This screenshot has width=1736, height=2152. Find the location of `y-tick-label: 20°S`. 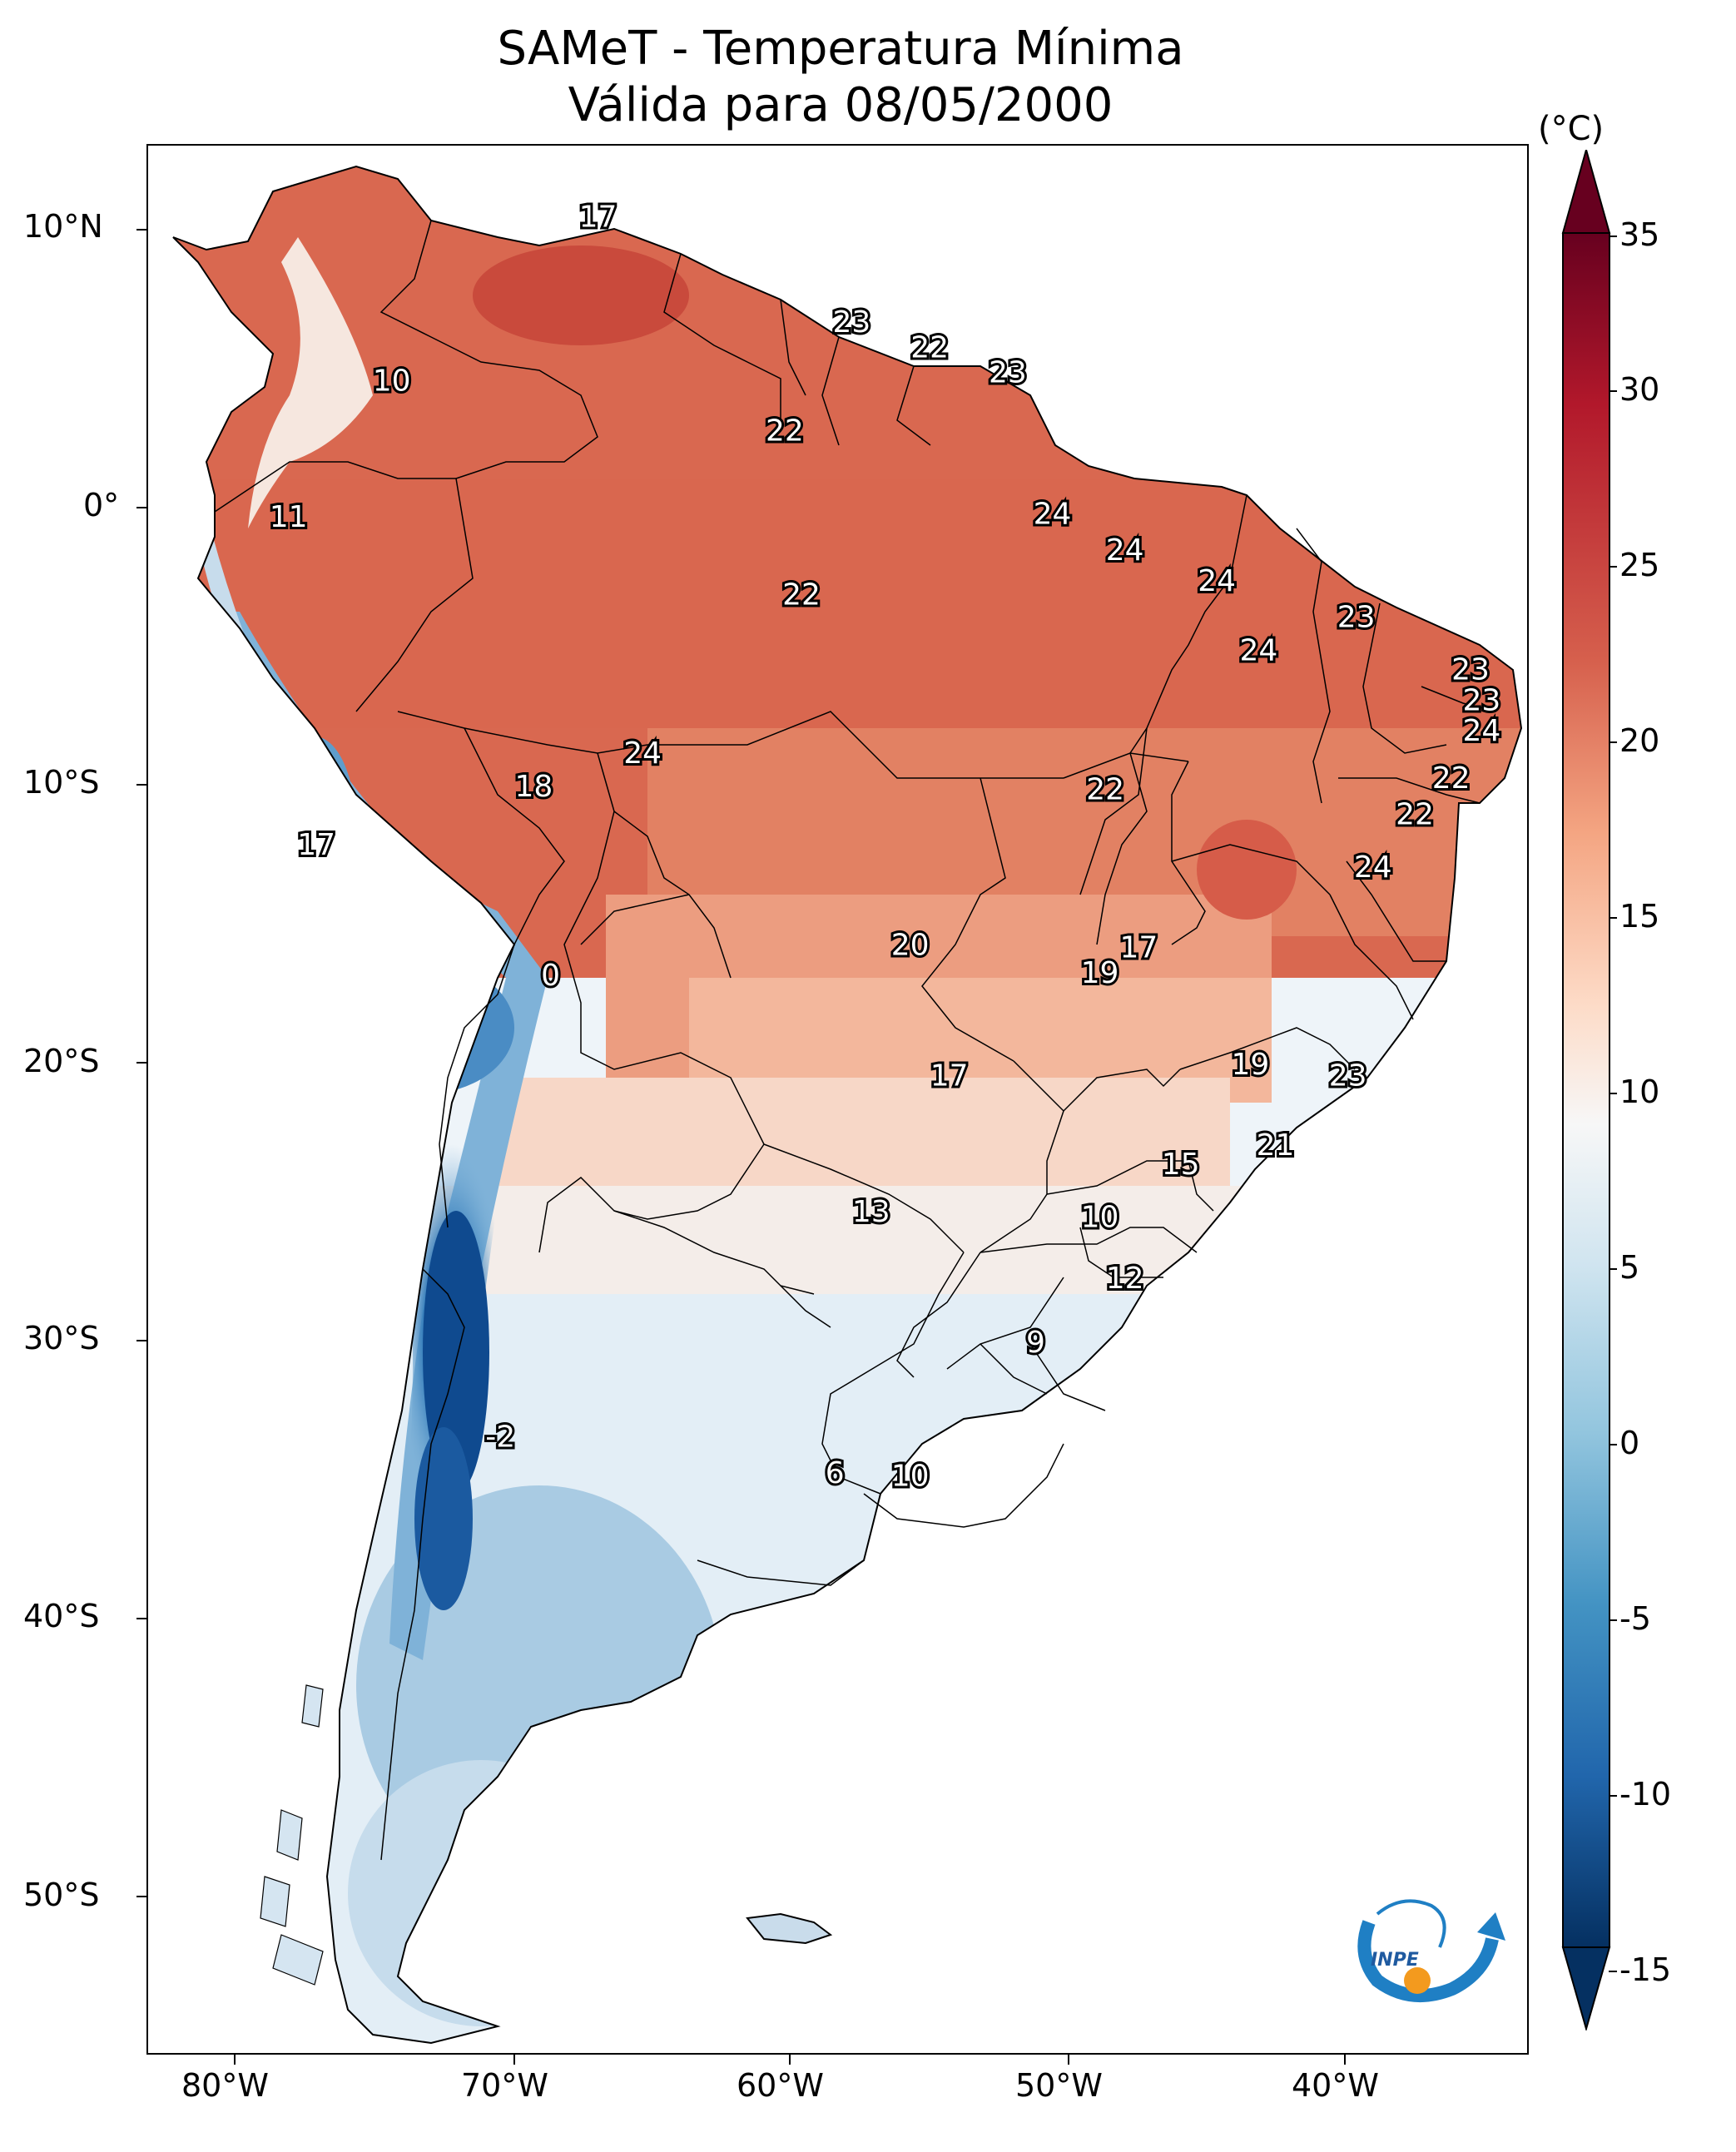

y-tick-label: 20°S is located at coordinates (62, 1061).